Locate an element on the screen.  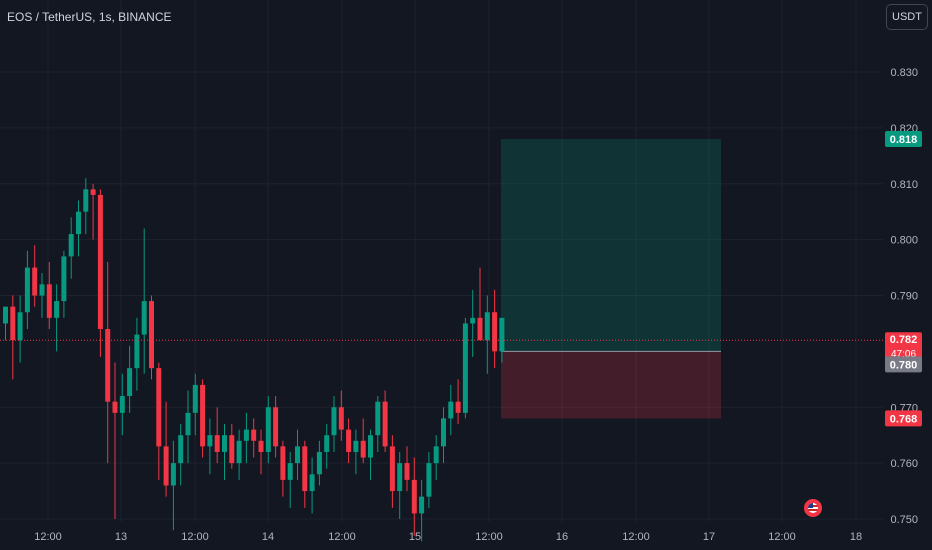
y-tick-label: 0.760 is located at coordinates (904, 464).